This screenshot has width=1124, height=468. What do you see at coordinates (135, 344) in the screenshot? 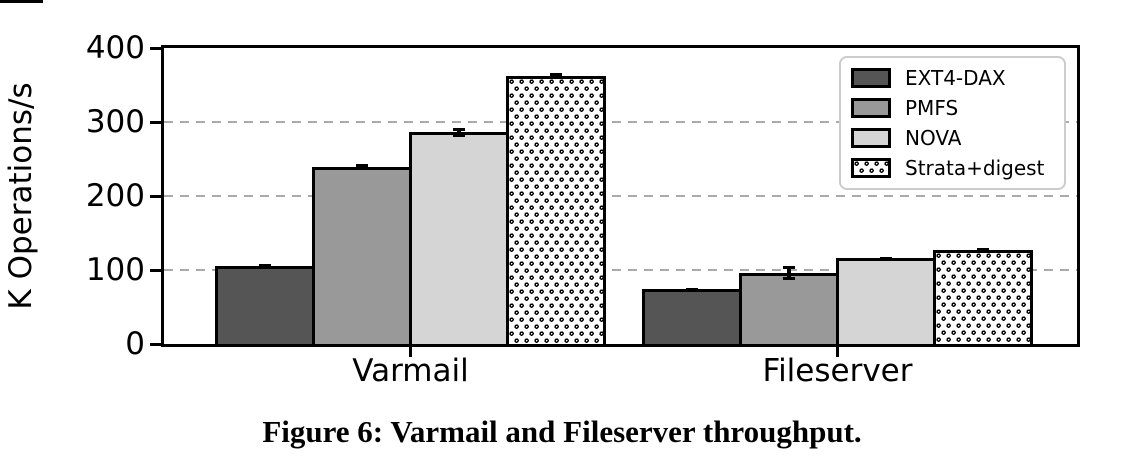
I see `y-tick-label-0: 0` at bounding box center [135, 344].